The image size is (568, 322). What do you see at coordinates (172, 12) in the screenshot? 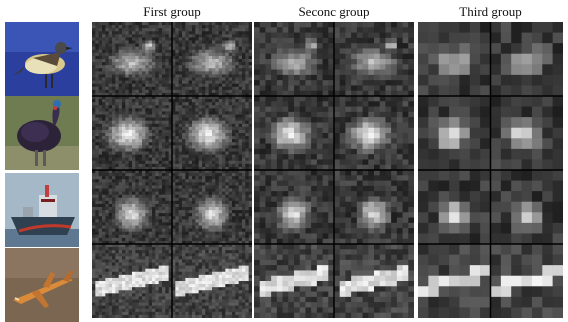
I see `first-group-title: First group` at bounding box center [172, 12].